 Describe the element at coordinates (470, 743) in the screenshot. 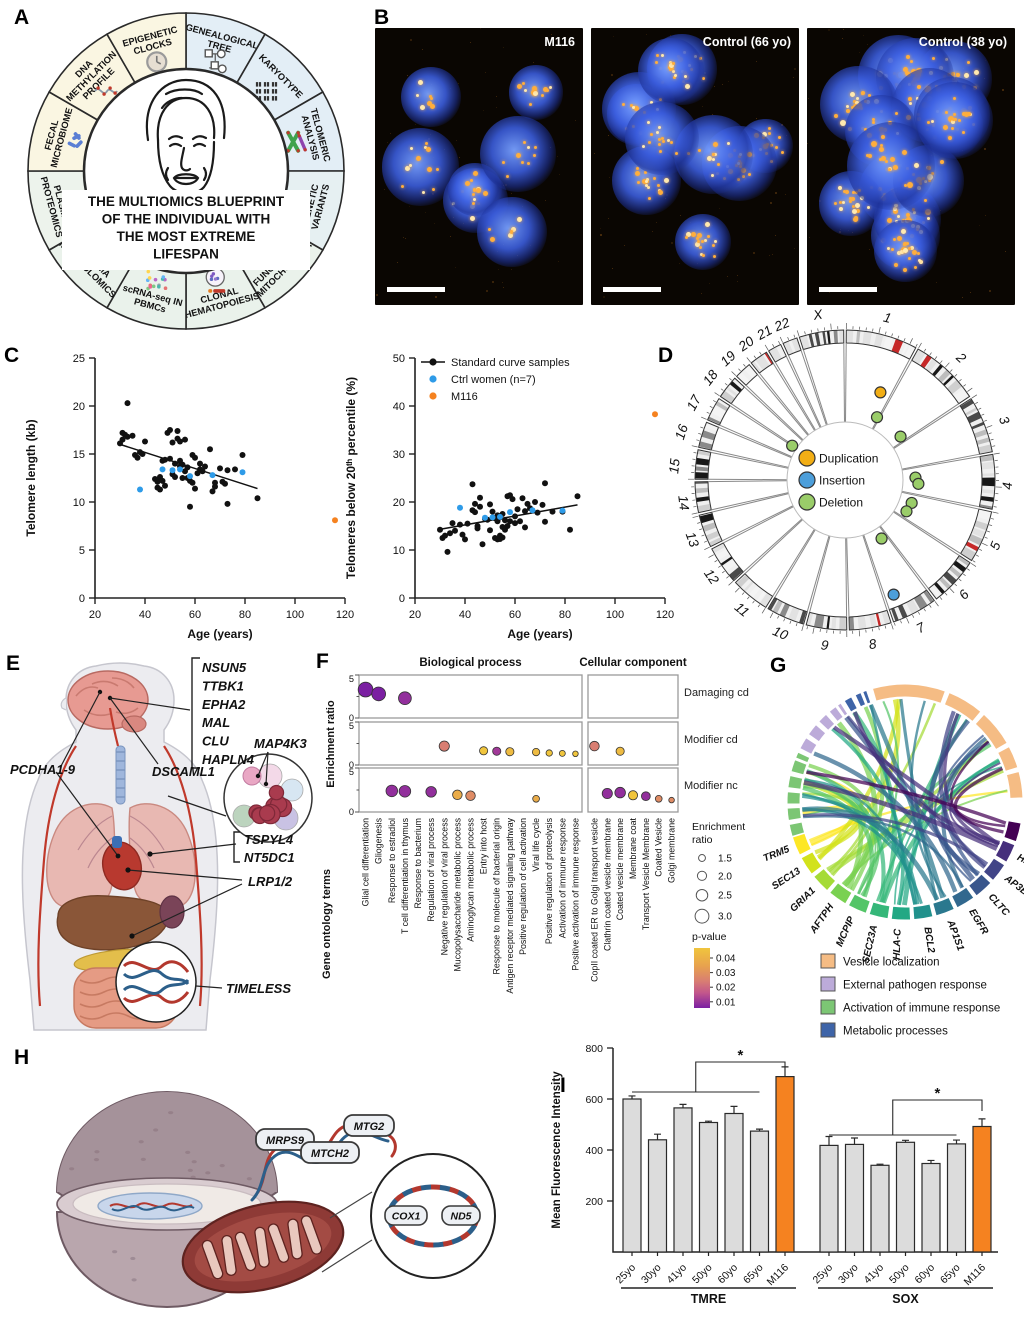

I see `facet-box` at that location.